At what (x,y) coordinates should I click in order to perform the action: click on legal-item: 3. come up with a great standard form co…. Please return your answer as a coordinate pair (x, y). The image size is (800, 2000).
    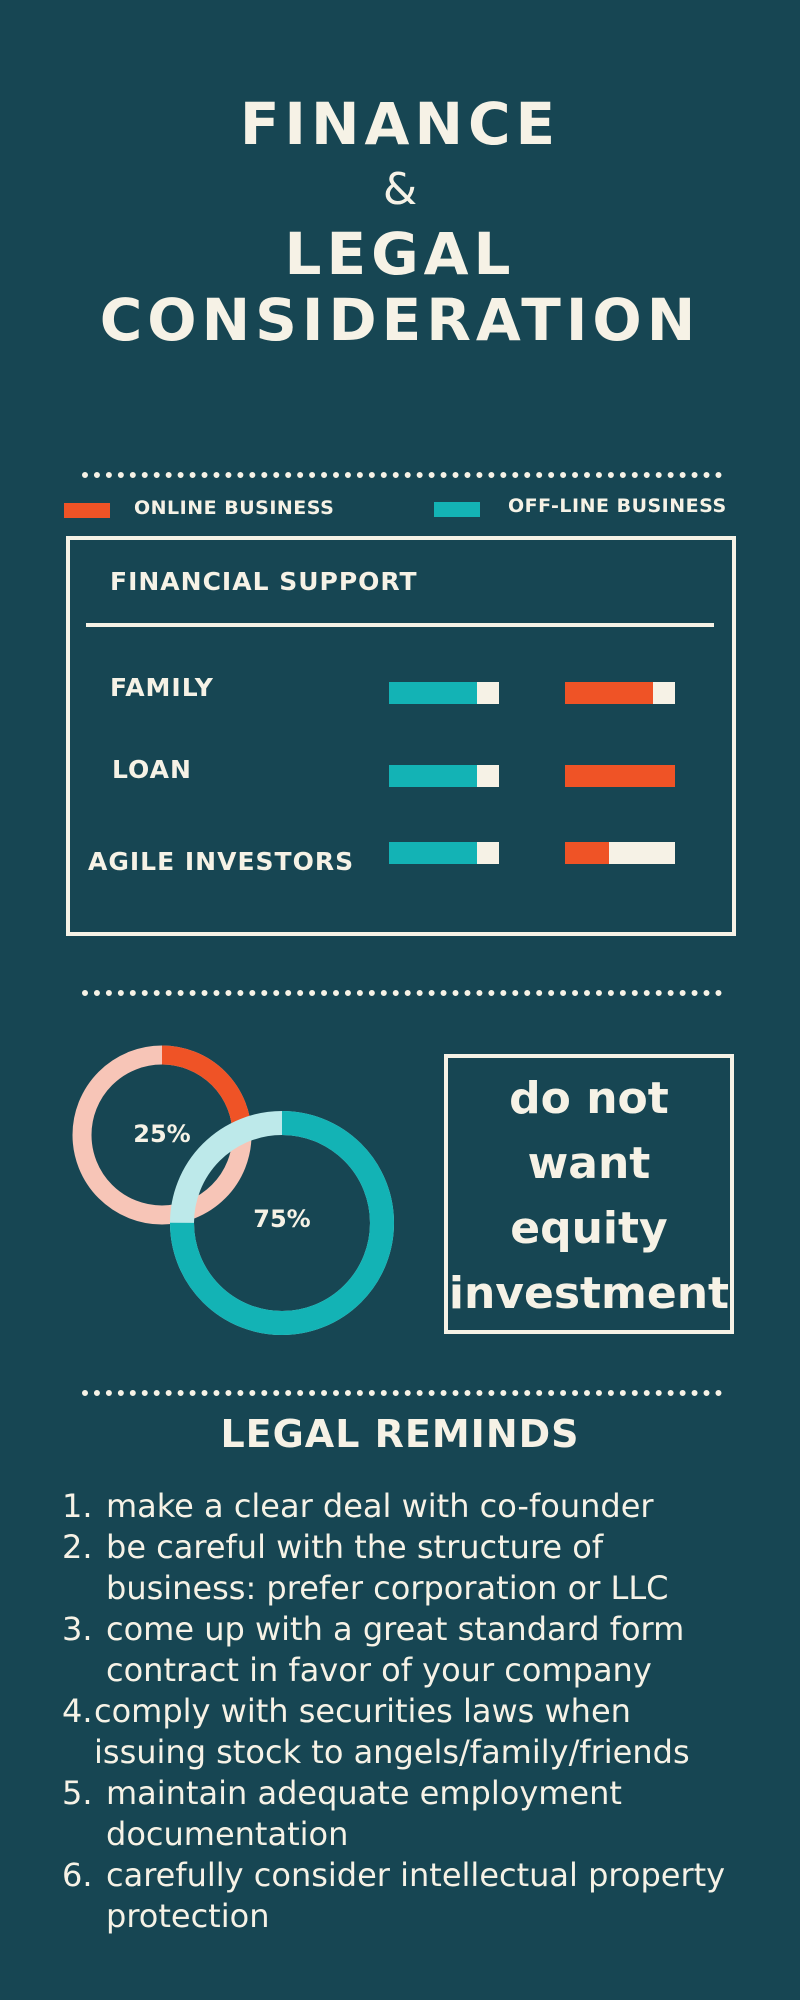
    Looking at the image, I should click on (412, 1650).